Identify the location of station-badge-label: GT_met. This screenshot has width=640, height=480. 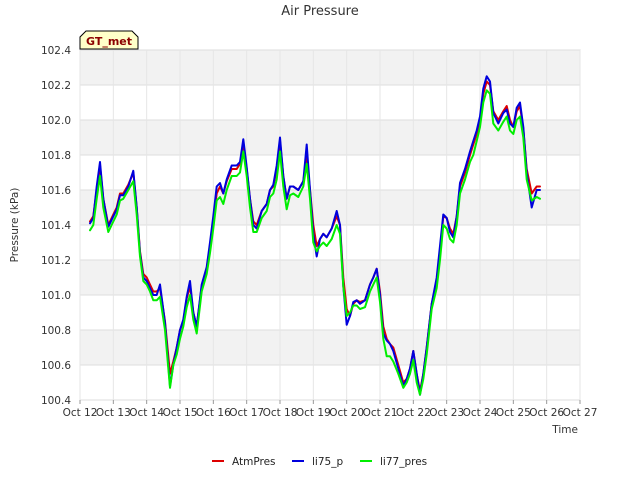
(109, 41).